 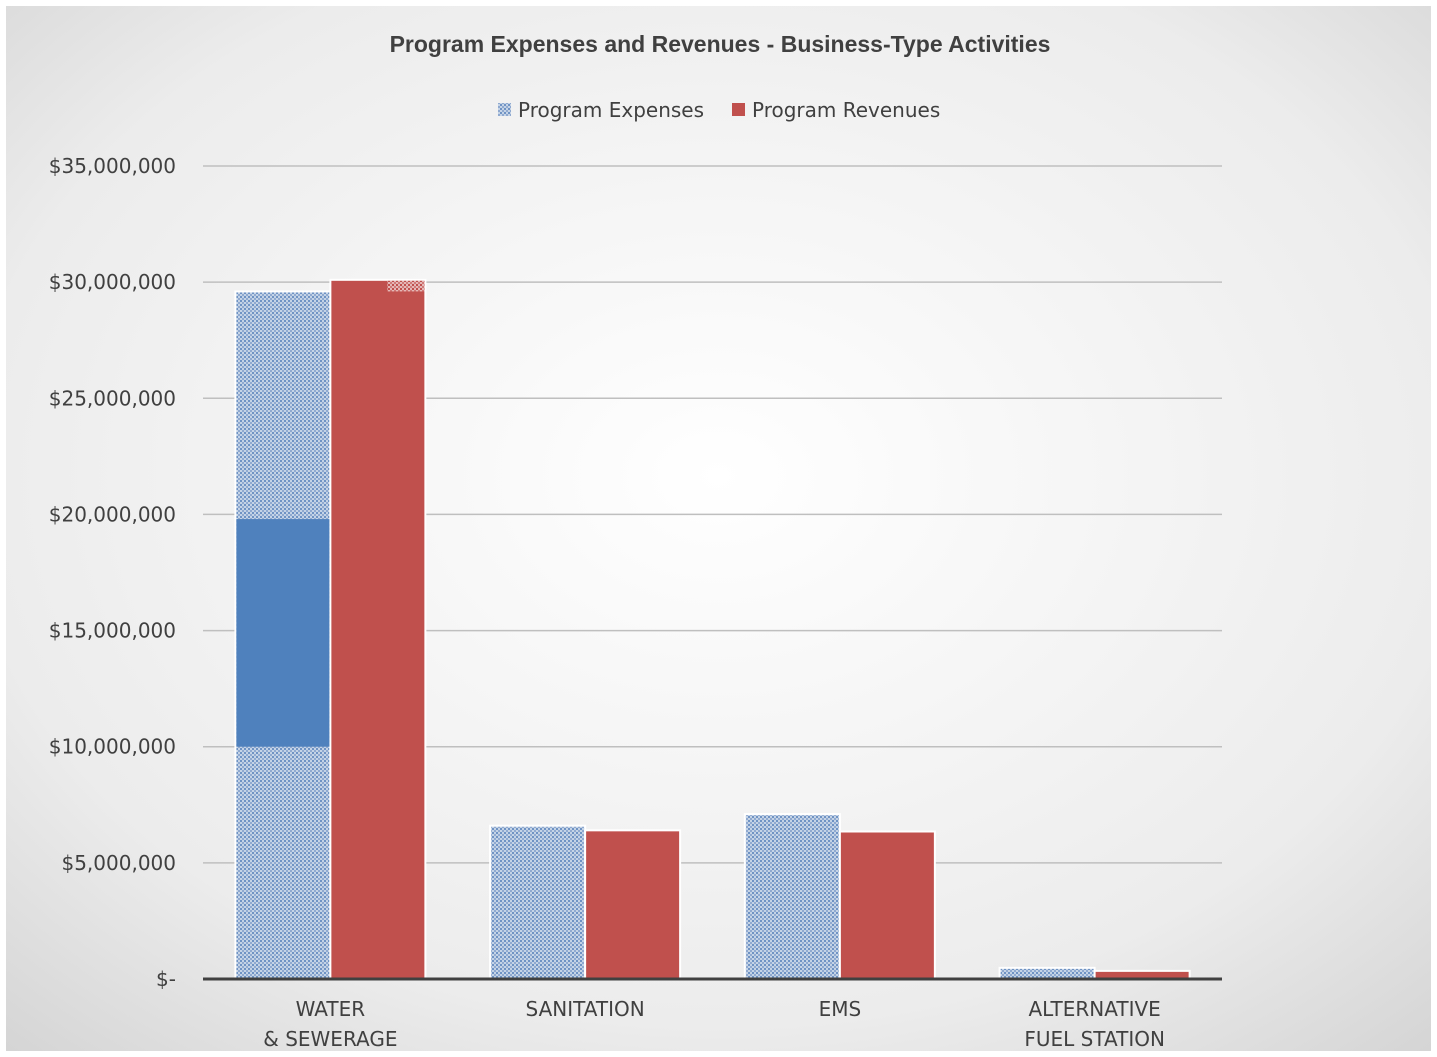 I want to click on x-category-label: FUEL STATION, so click(x=1094, y=1039).